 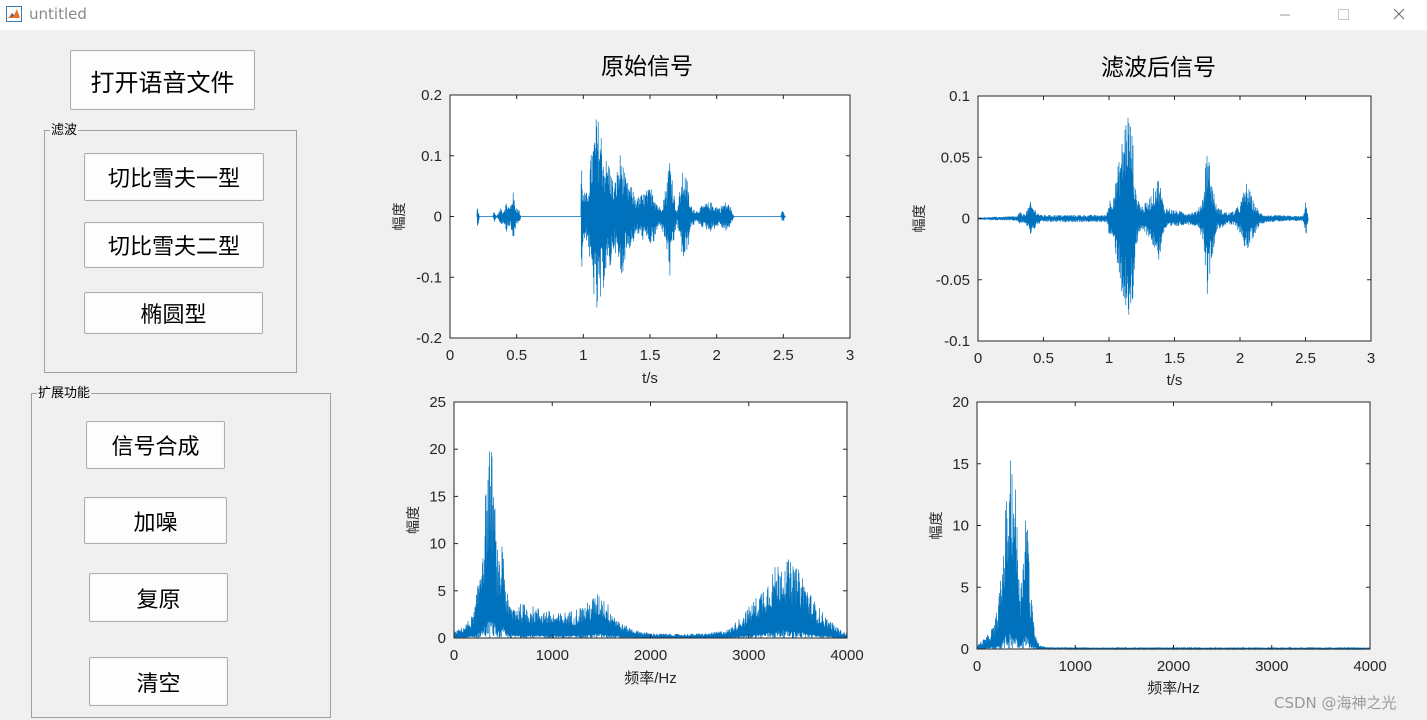 What do you see at coordinates (158, 597) in the screenshot?
I see `restore-button: 复原` at bounding box center [158, 597].